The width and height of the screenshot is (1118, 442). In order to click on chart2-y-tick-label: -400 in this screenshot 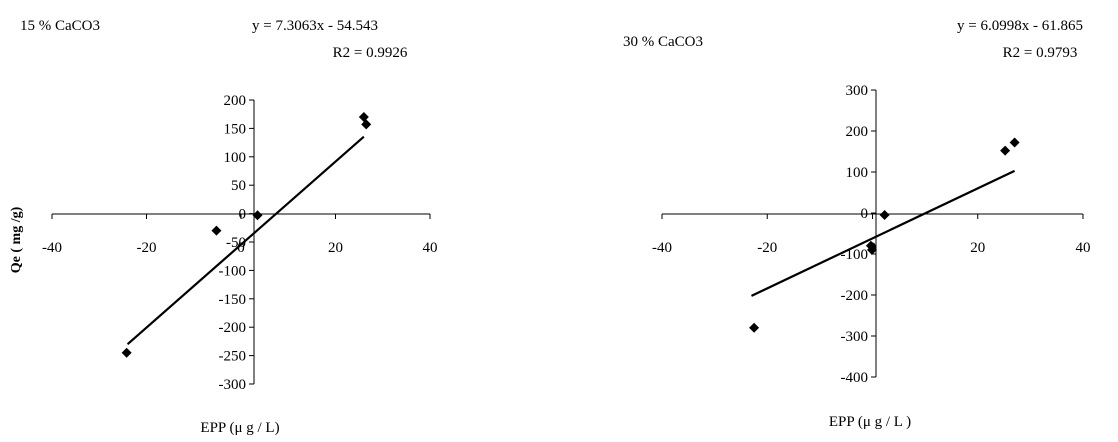, I will do `click(855, 378)`.